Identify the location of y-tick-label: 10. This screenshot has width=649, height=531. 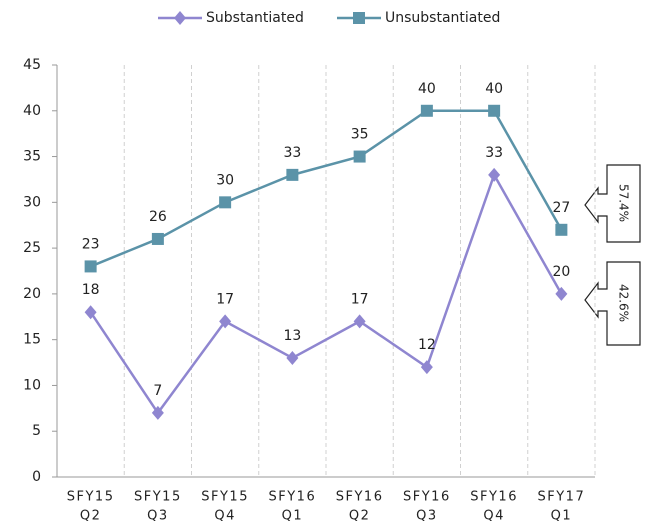
(32, 385).